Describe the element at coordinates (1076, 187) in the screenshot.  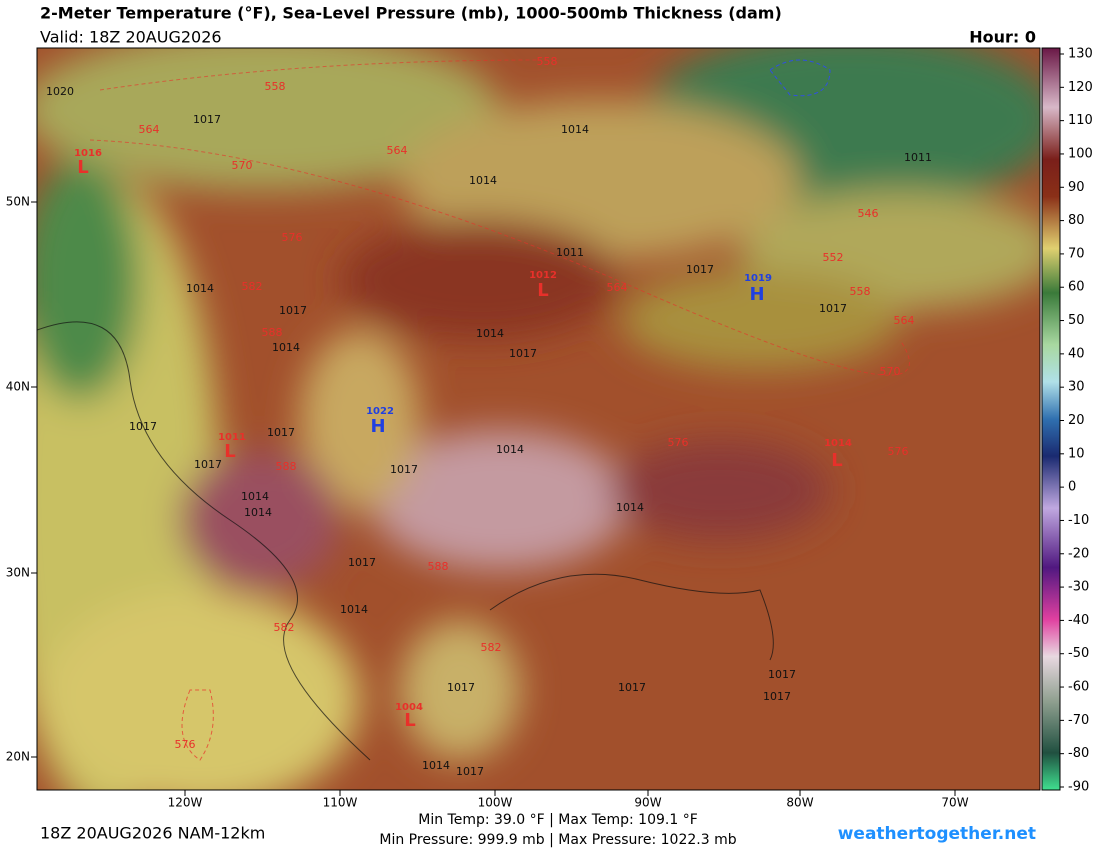
I see `colorbar-label: 90` at that location.